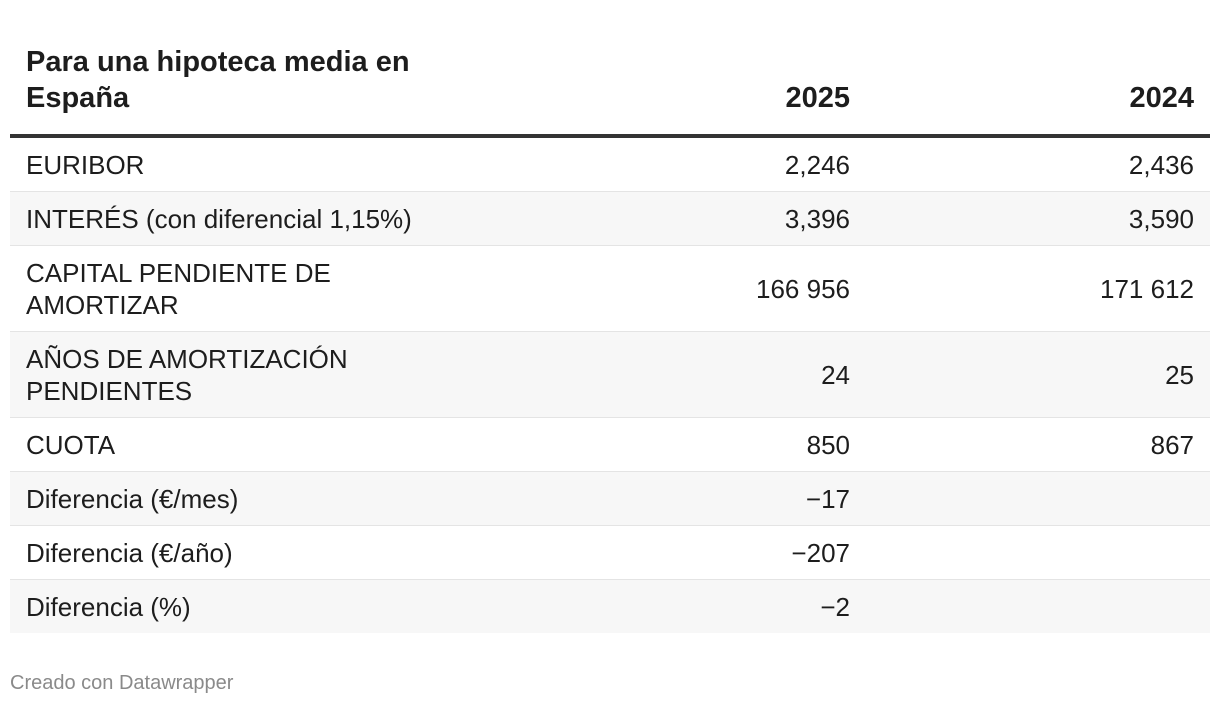 The image size is (1220, 708). I want to click on cell-2024: 25, so click(1038, 374).